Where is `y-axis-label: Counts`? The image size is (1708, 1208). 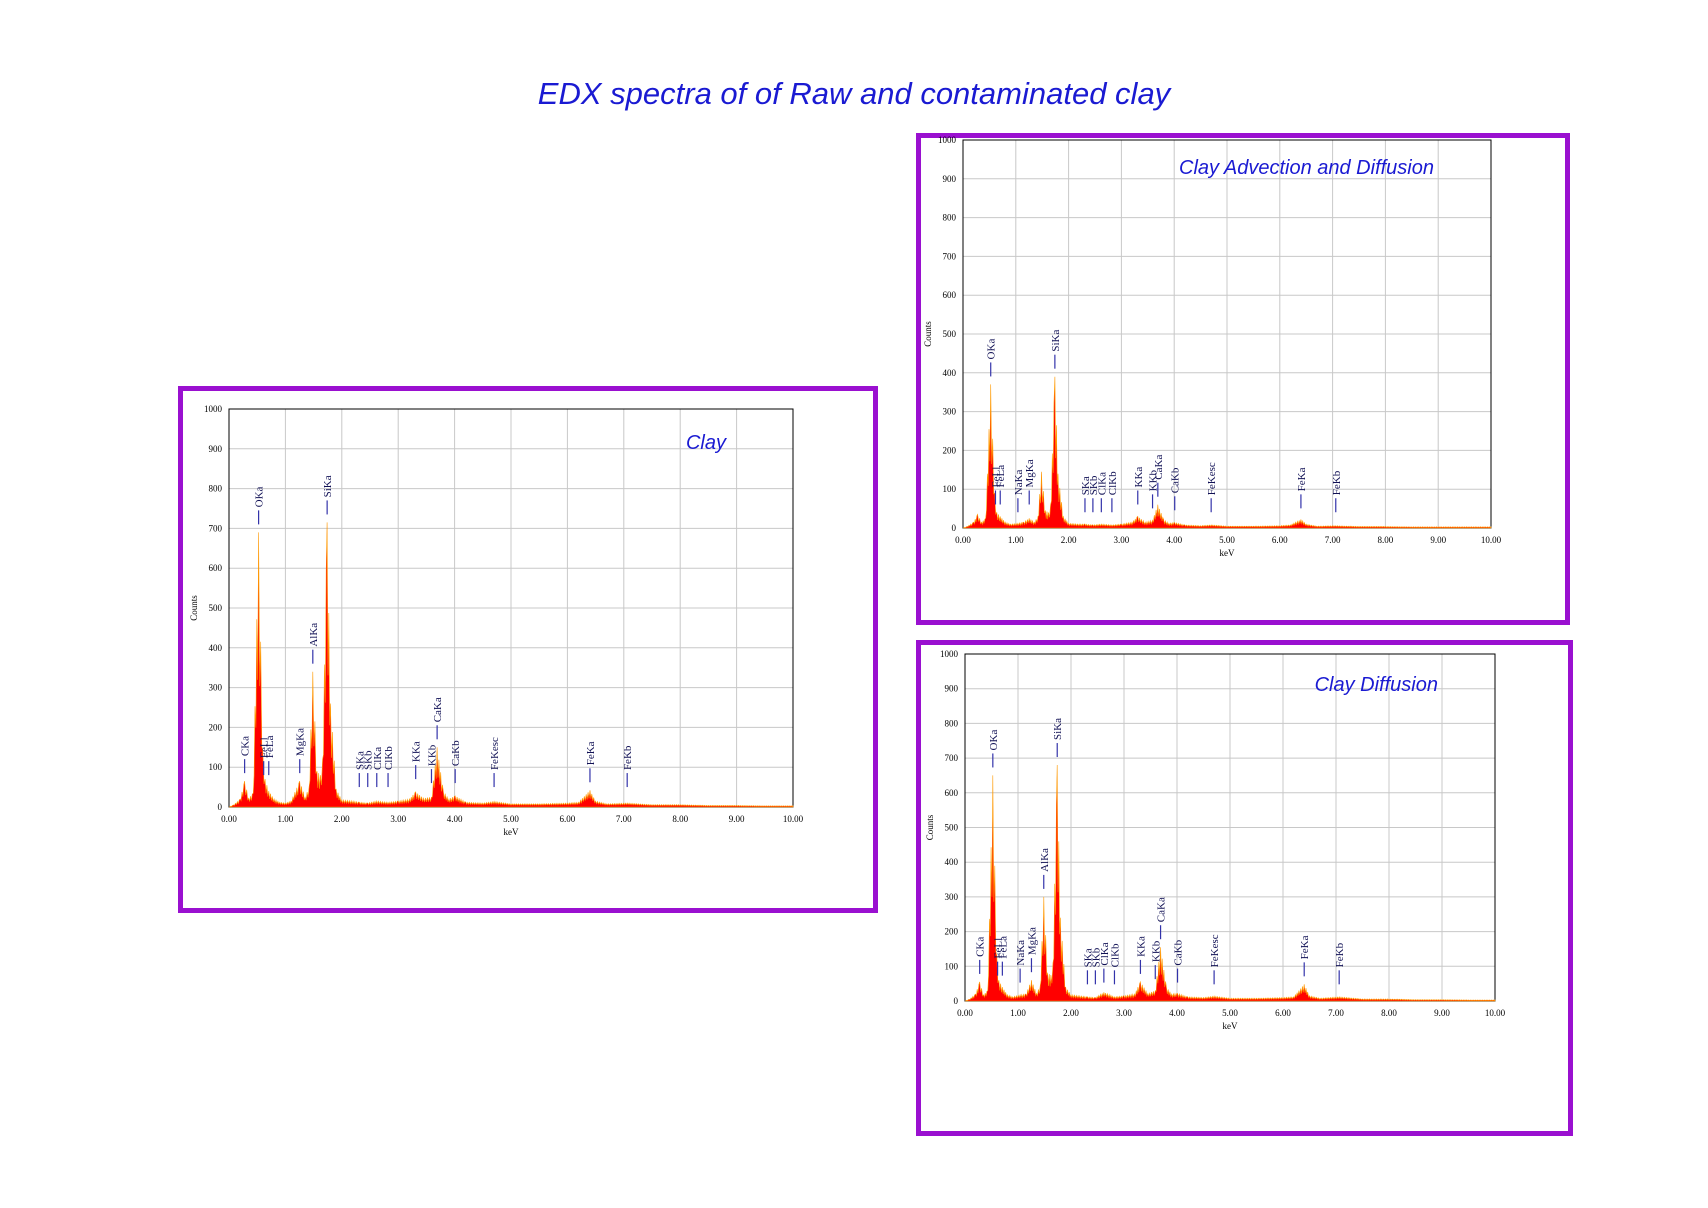 y-axis-label: Counts is located at coordinates (930, 827).